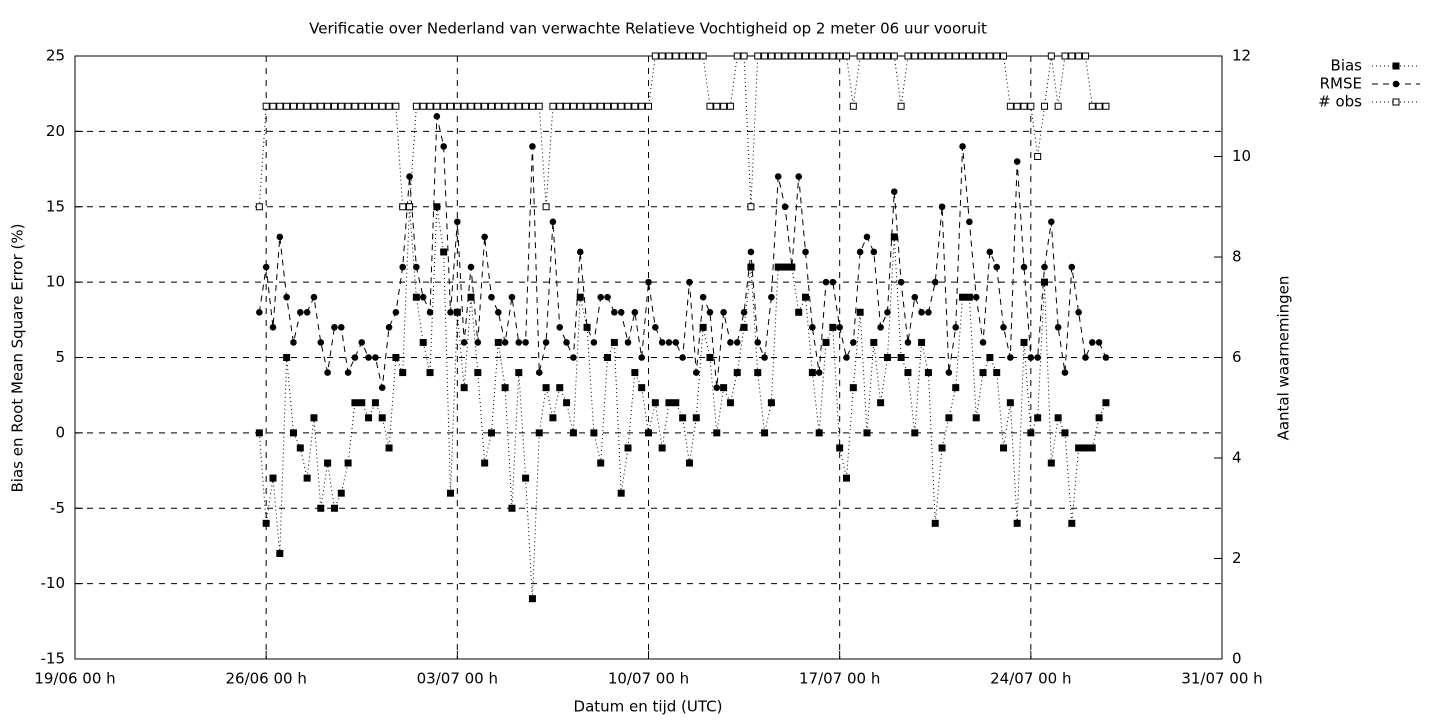  I want to click on x-axis-label: Datum en tijd (UTC), so click(648, 707).